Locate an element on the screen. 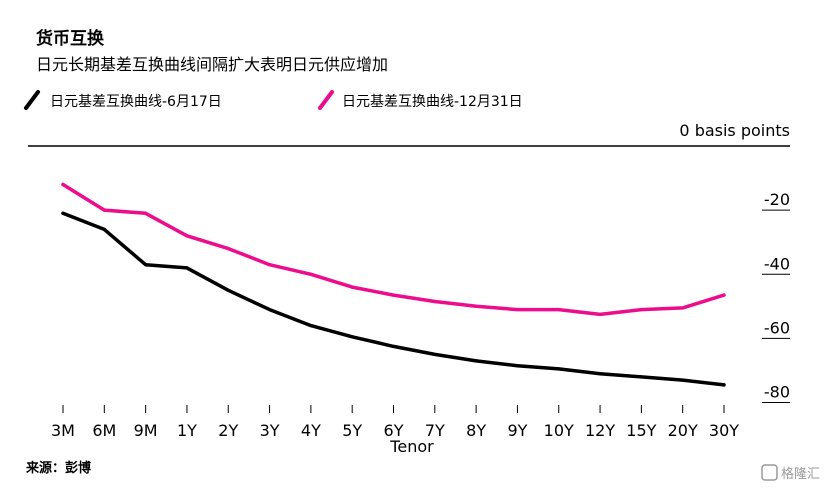 The width and height of the screenshot is (831, 493). point-december-6y is located at coordinates (393, 295).